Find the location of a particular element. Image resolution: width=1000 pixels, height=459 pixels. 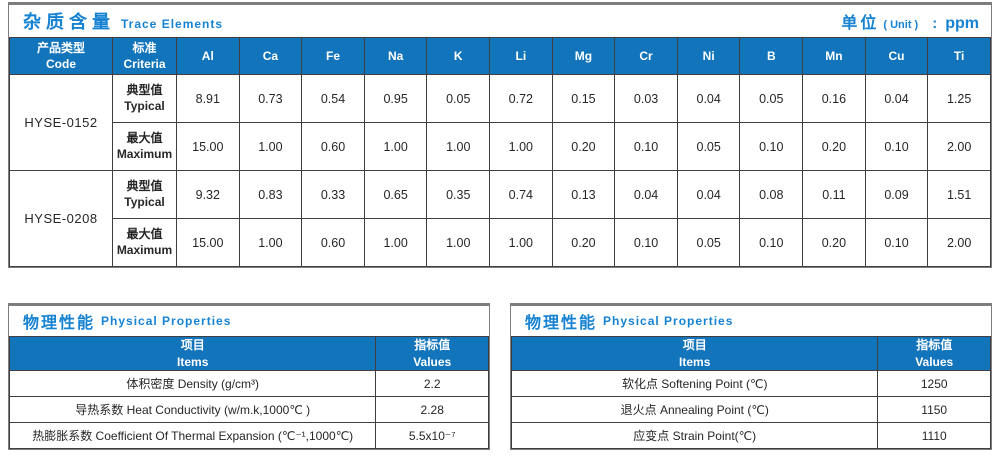

value-cell: 0.11 is located at coordinates (834, 194).